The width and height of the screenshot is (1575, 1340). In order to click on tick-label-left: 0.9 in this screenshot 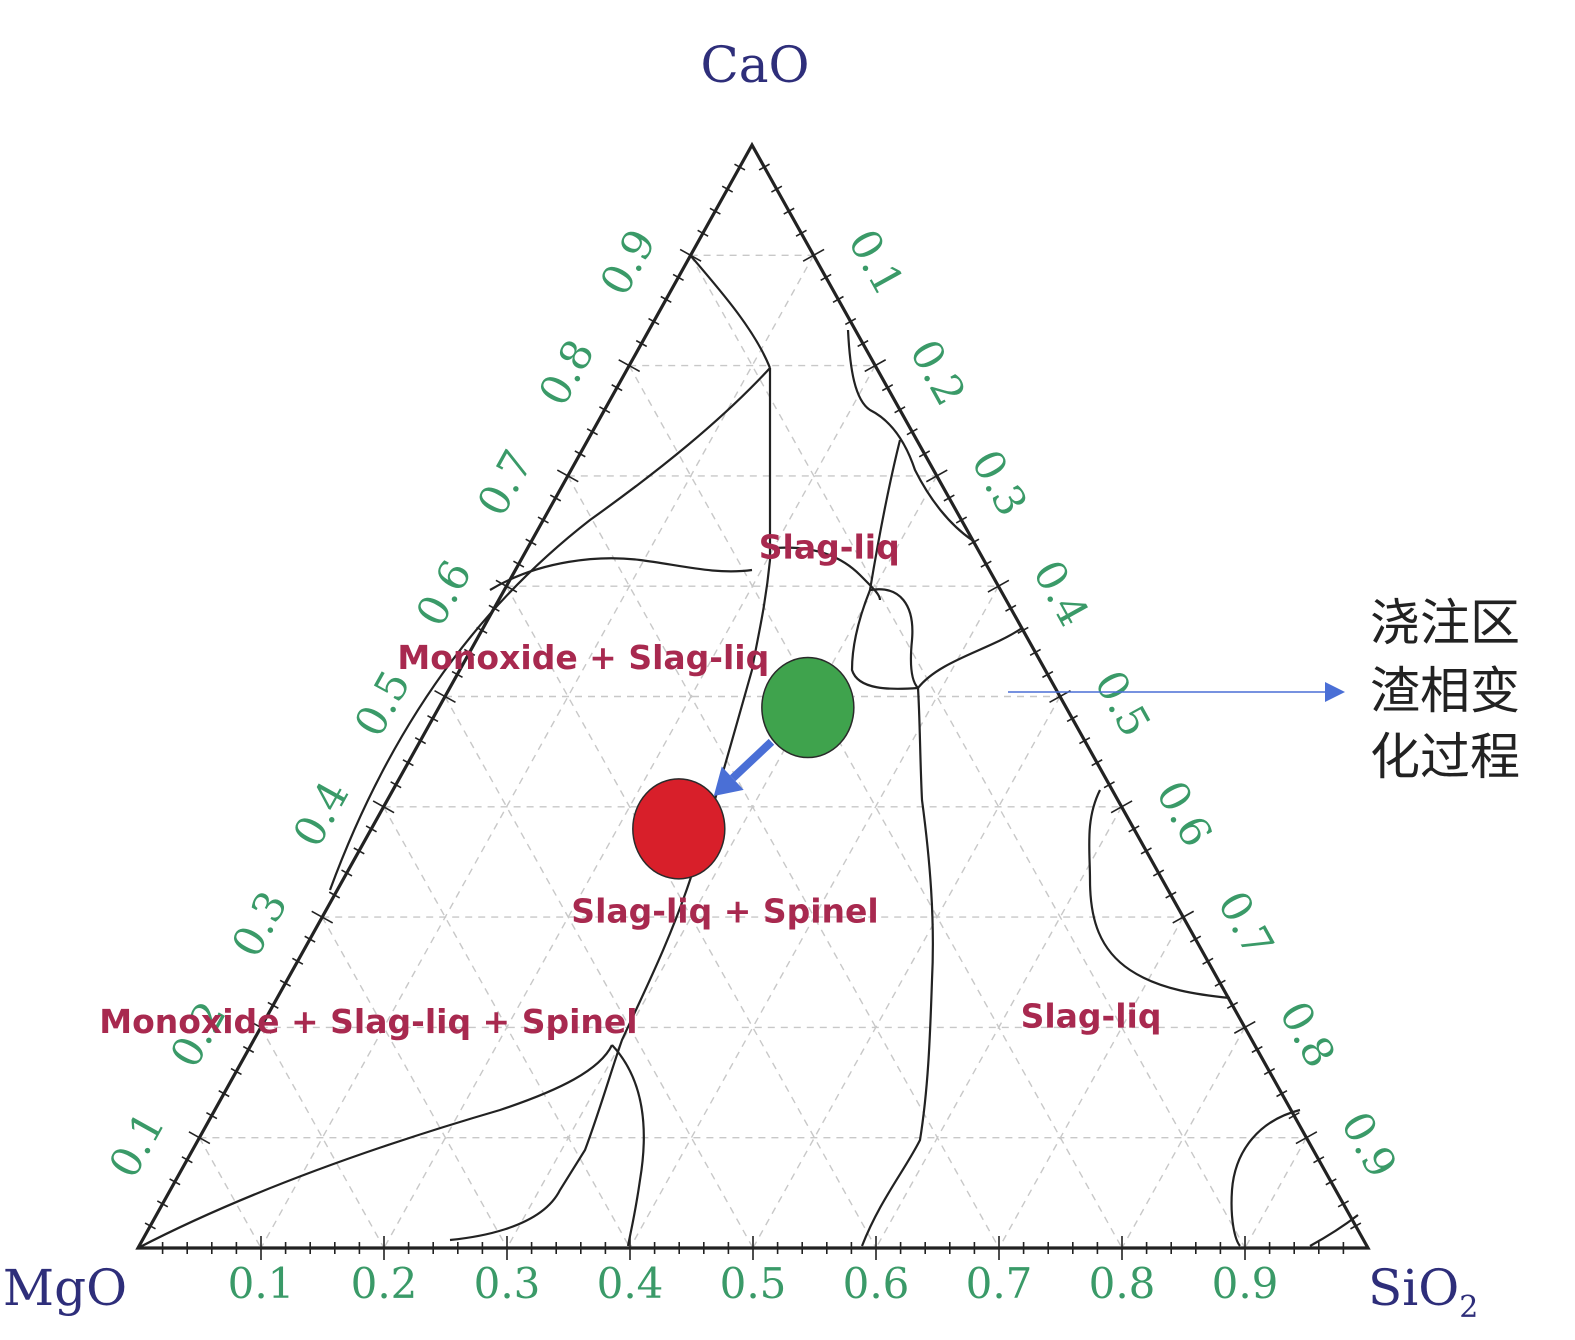, I will do `click(627, 262)`.